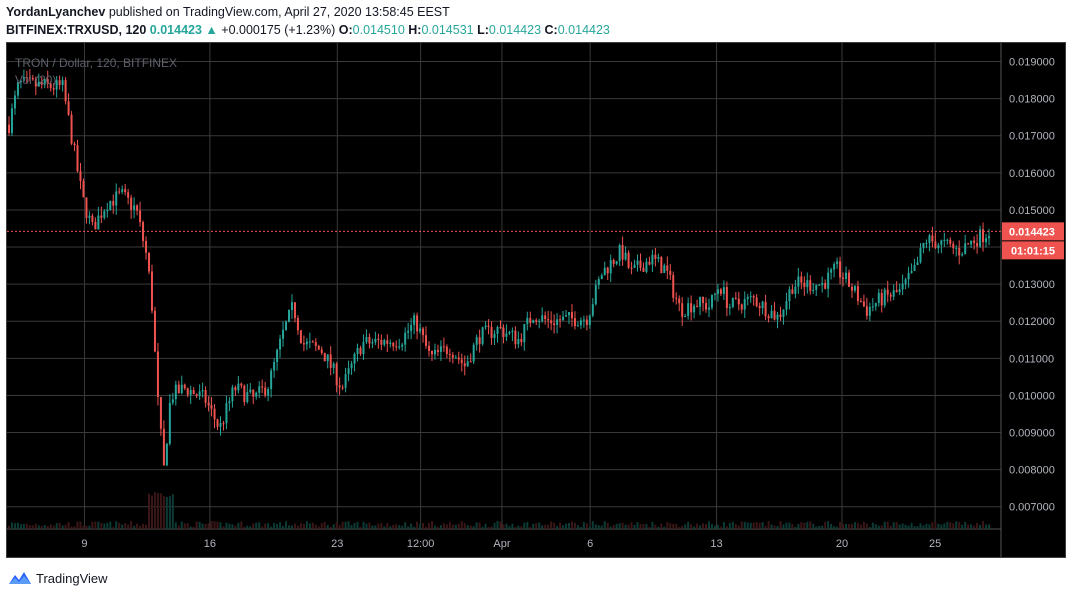 The image size is (1073, 596). What do you see at coordinates (278, 30) in the screenshot?
I see `price-change: +0.000175 (+1.23%)` at bounding box center [278, 30].